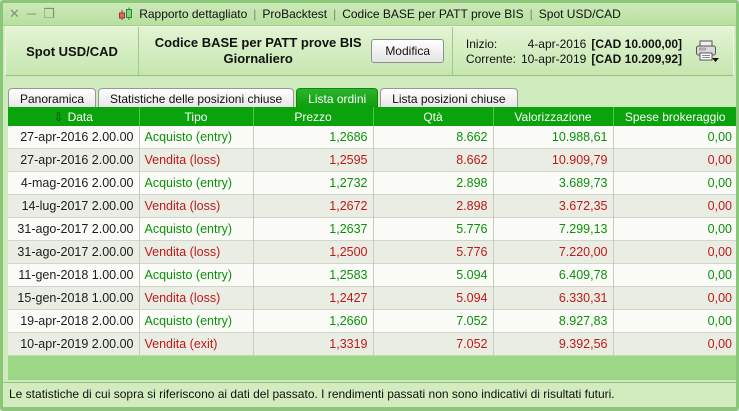 The width and height of the screenshot is (739, 411). What do you see at coordinates (490, 58) in the screenshot?
I see `corrente-label: Corrente:` at bounding box center [490, 58].